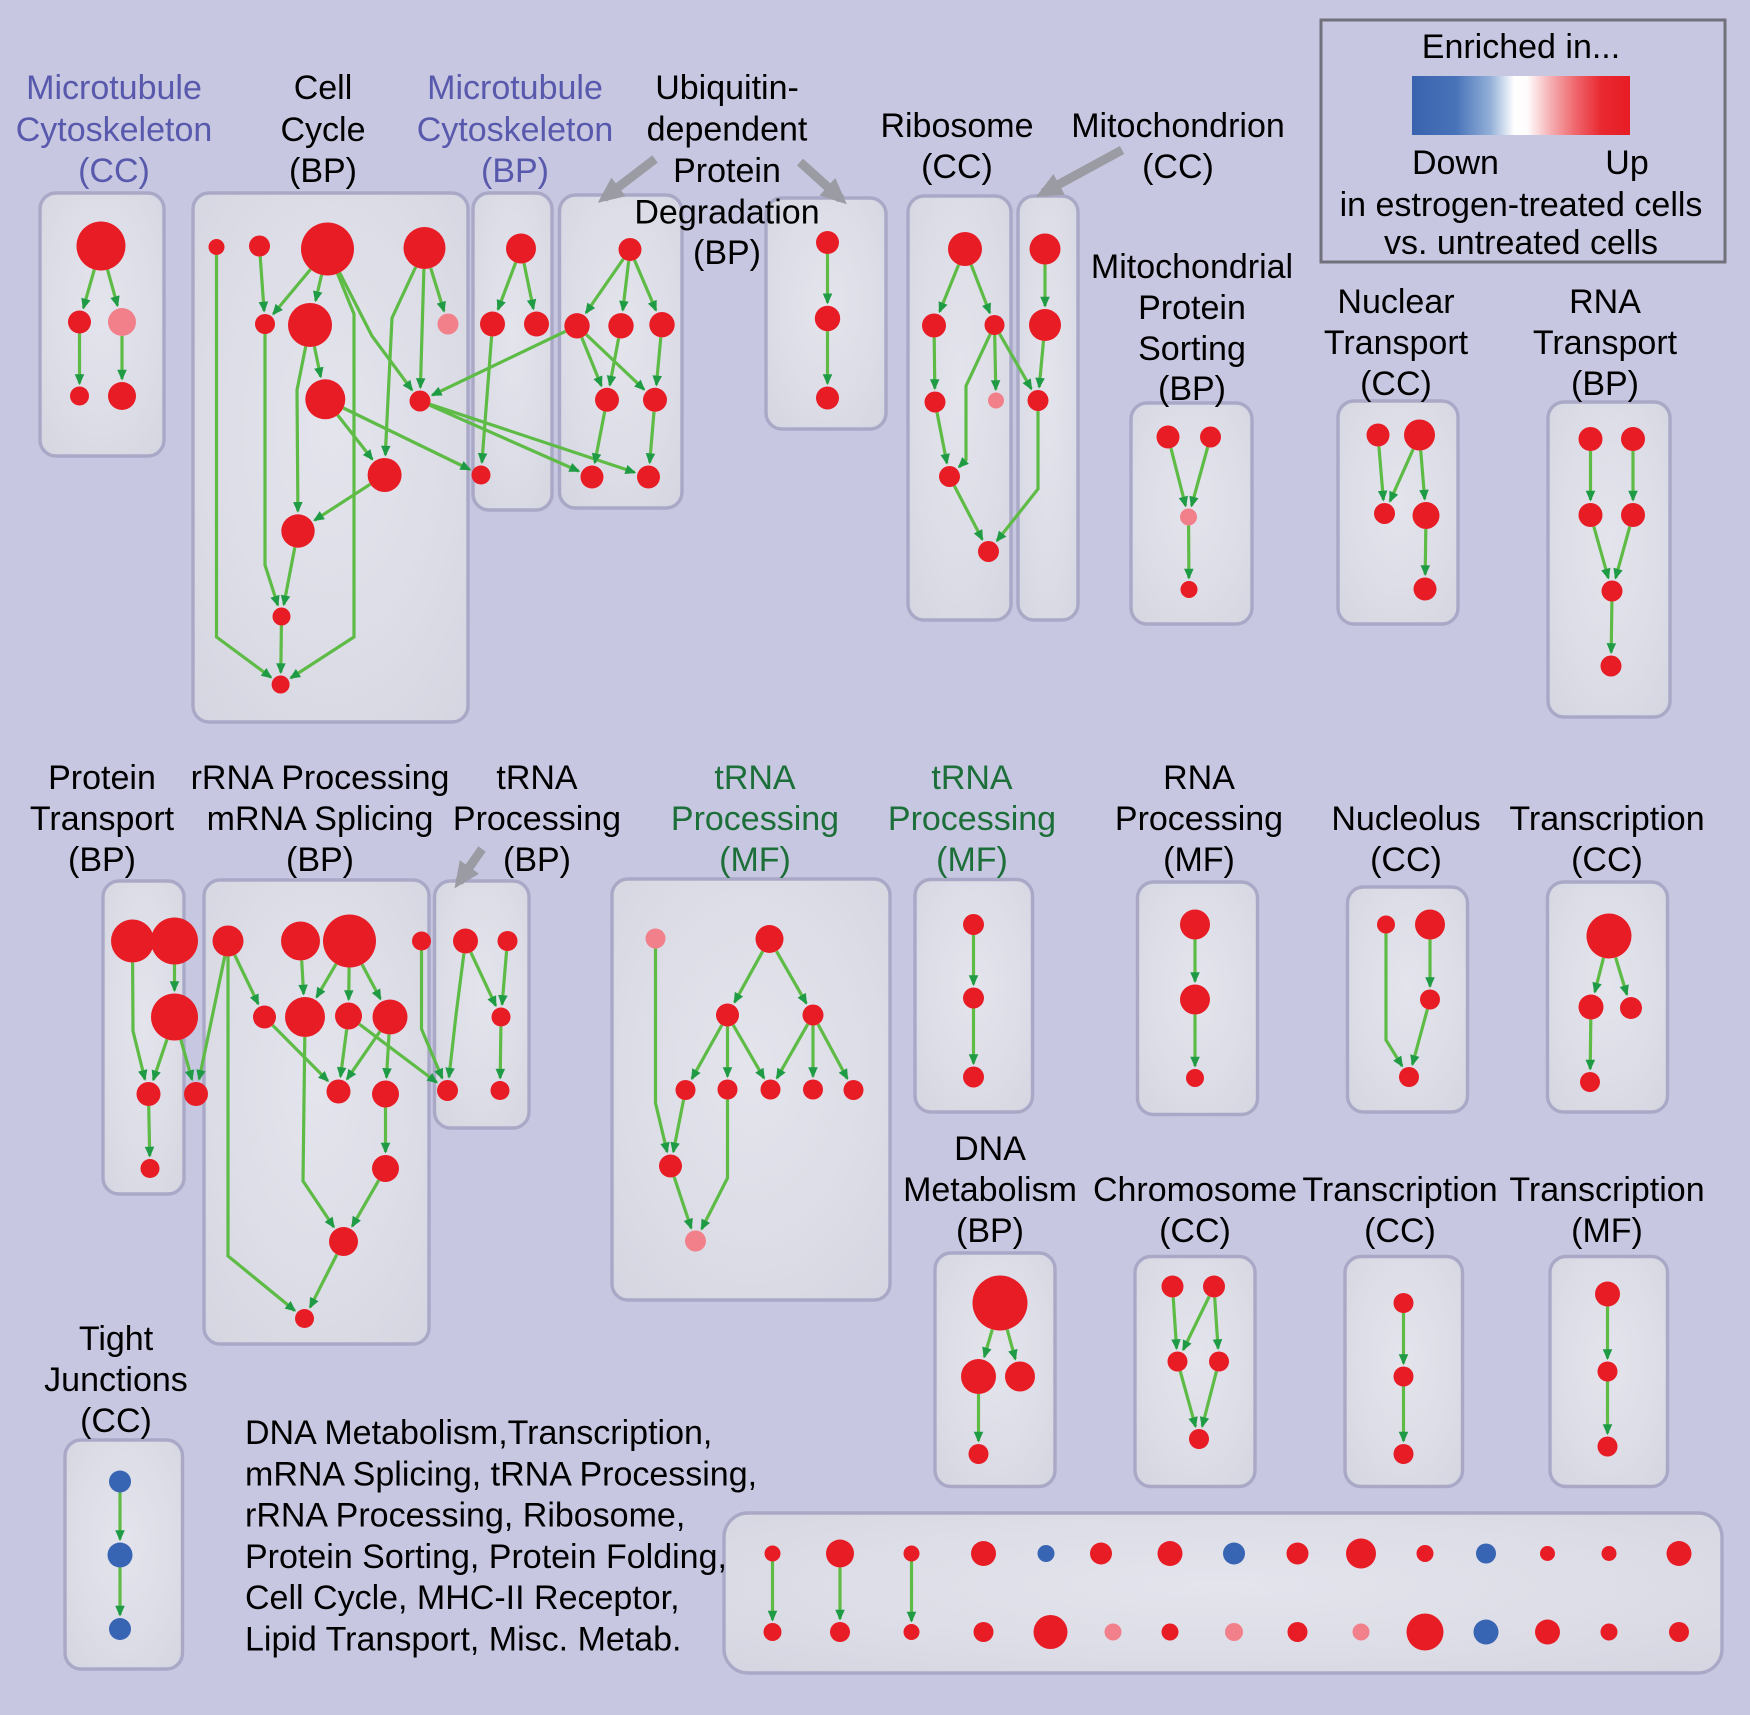 The image size is (1750, 1715). What do you see at coordinates (320, 819) in the screenshot?
I see `svg-text: mRNA Splicing` at bounding box center [320, 819].